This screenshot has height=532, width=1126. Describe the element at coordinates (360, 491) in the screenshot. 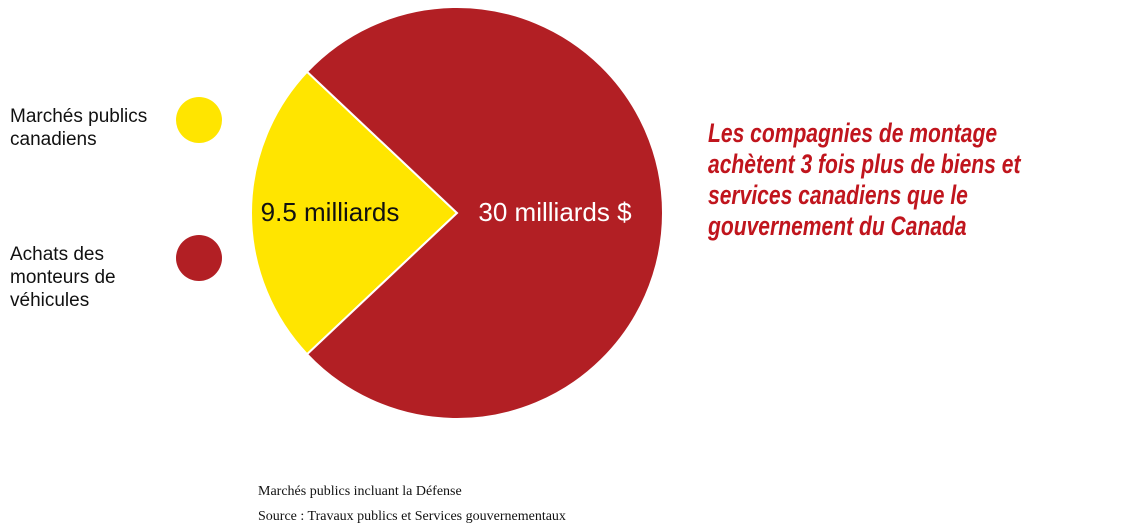

I see `footnote: Marchés publics incluant la Défense` at that location.